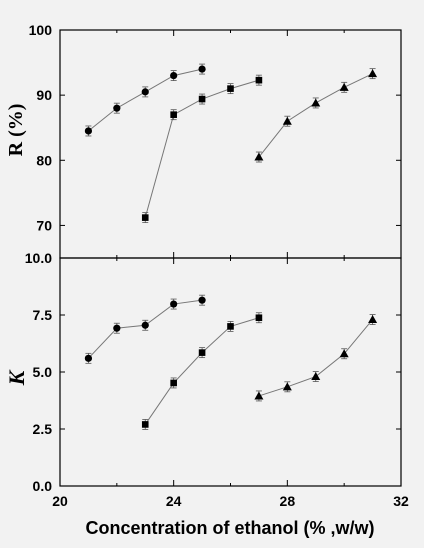  I want to click on top-y-tick-label: 90, so click(44, 95).